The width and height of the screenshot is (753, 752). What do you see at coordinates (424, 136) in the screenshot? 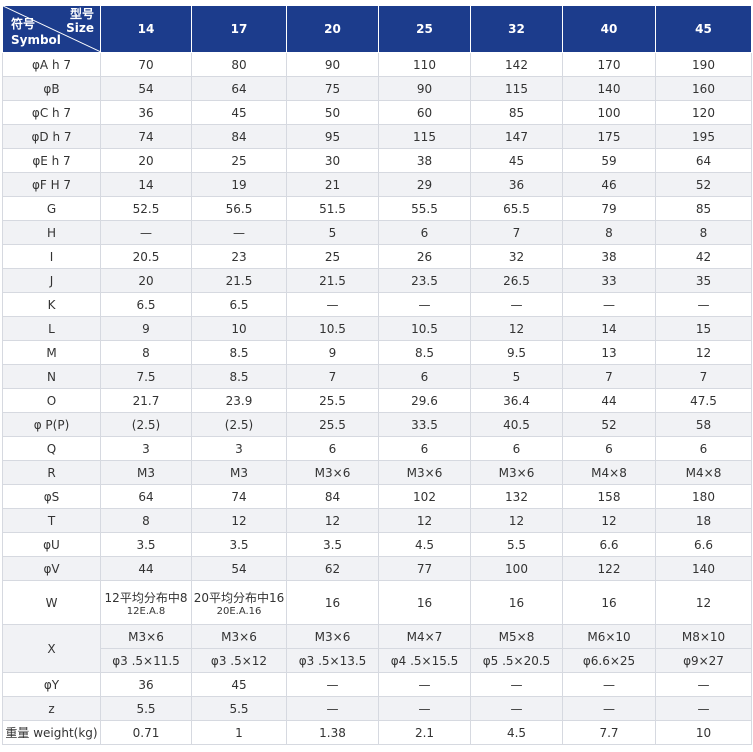
I see `cell: 115` at bounding box center [424, 136].